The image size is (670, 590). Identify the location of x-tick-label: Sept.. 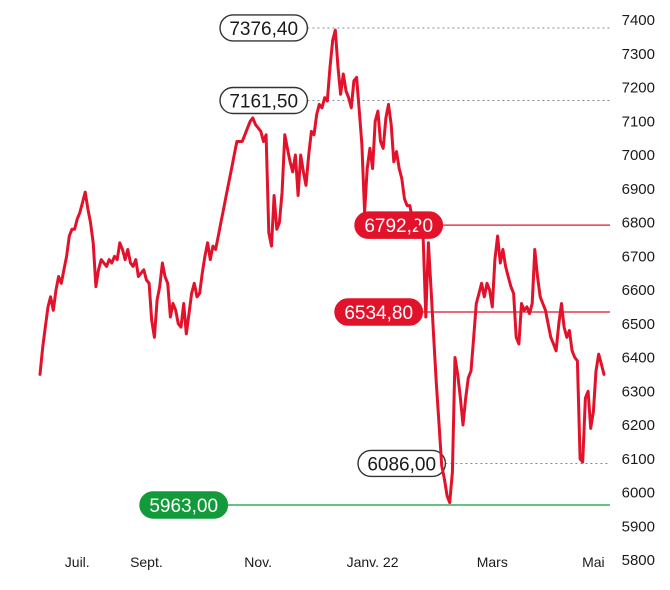
(146, 562).